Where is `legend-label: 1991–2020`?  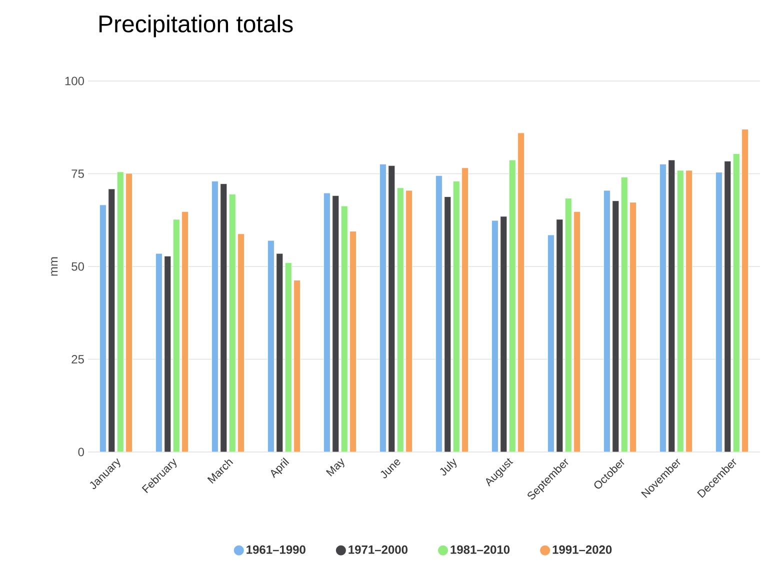 legend-label: 1991–2020 is located at coordinates (582, 549).